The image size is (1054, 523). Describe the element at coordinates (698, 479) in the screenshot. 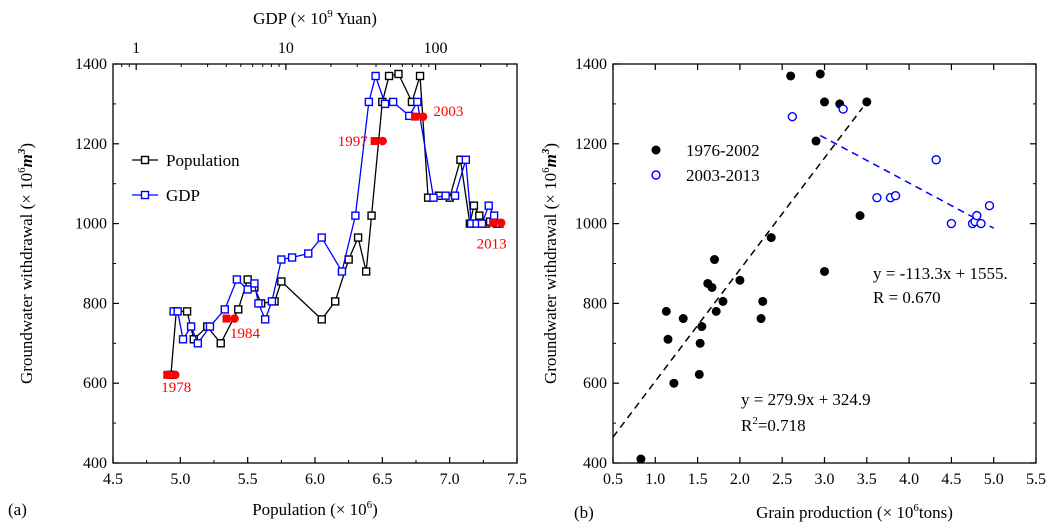

I see `x-tick-label-b: 1.5` at that location.